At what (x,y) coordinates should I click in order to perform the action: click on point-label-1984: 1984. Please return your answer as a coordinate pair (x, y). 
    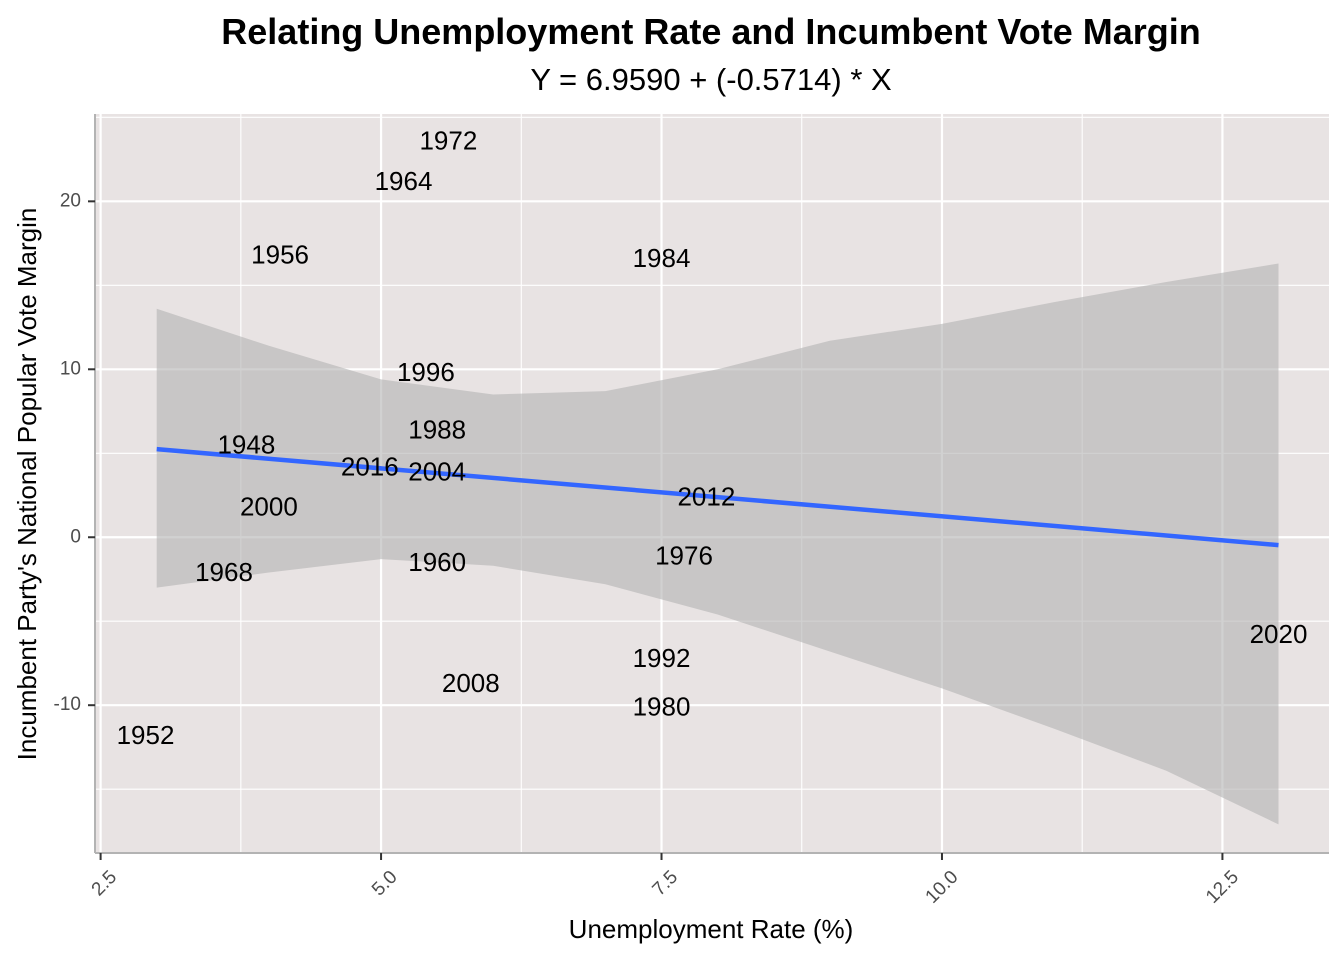
    Looking at the image, I should click on (662, 258).